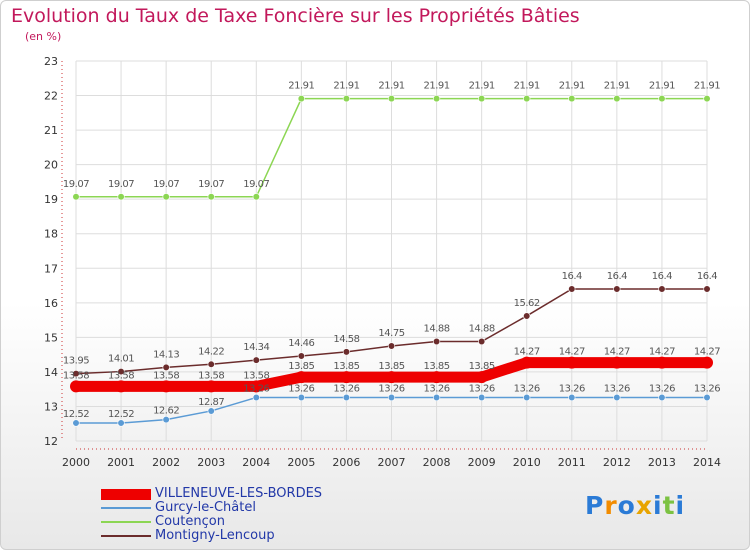  What do you see at coordinates (166, 462) in the screenshot?
I see `x-tick-label: 2002` at bounding box center [166, 462].